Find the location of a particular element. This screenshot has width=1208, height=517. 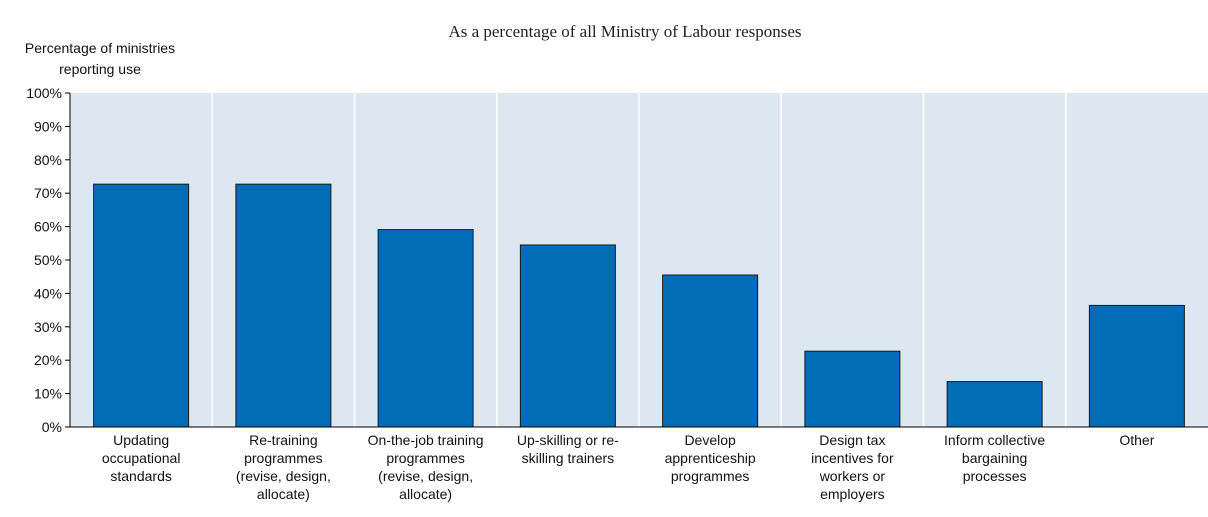

y-tick-label: 40% is located at coordinates (48, 293).